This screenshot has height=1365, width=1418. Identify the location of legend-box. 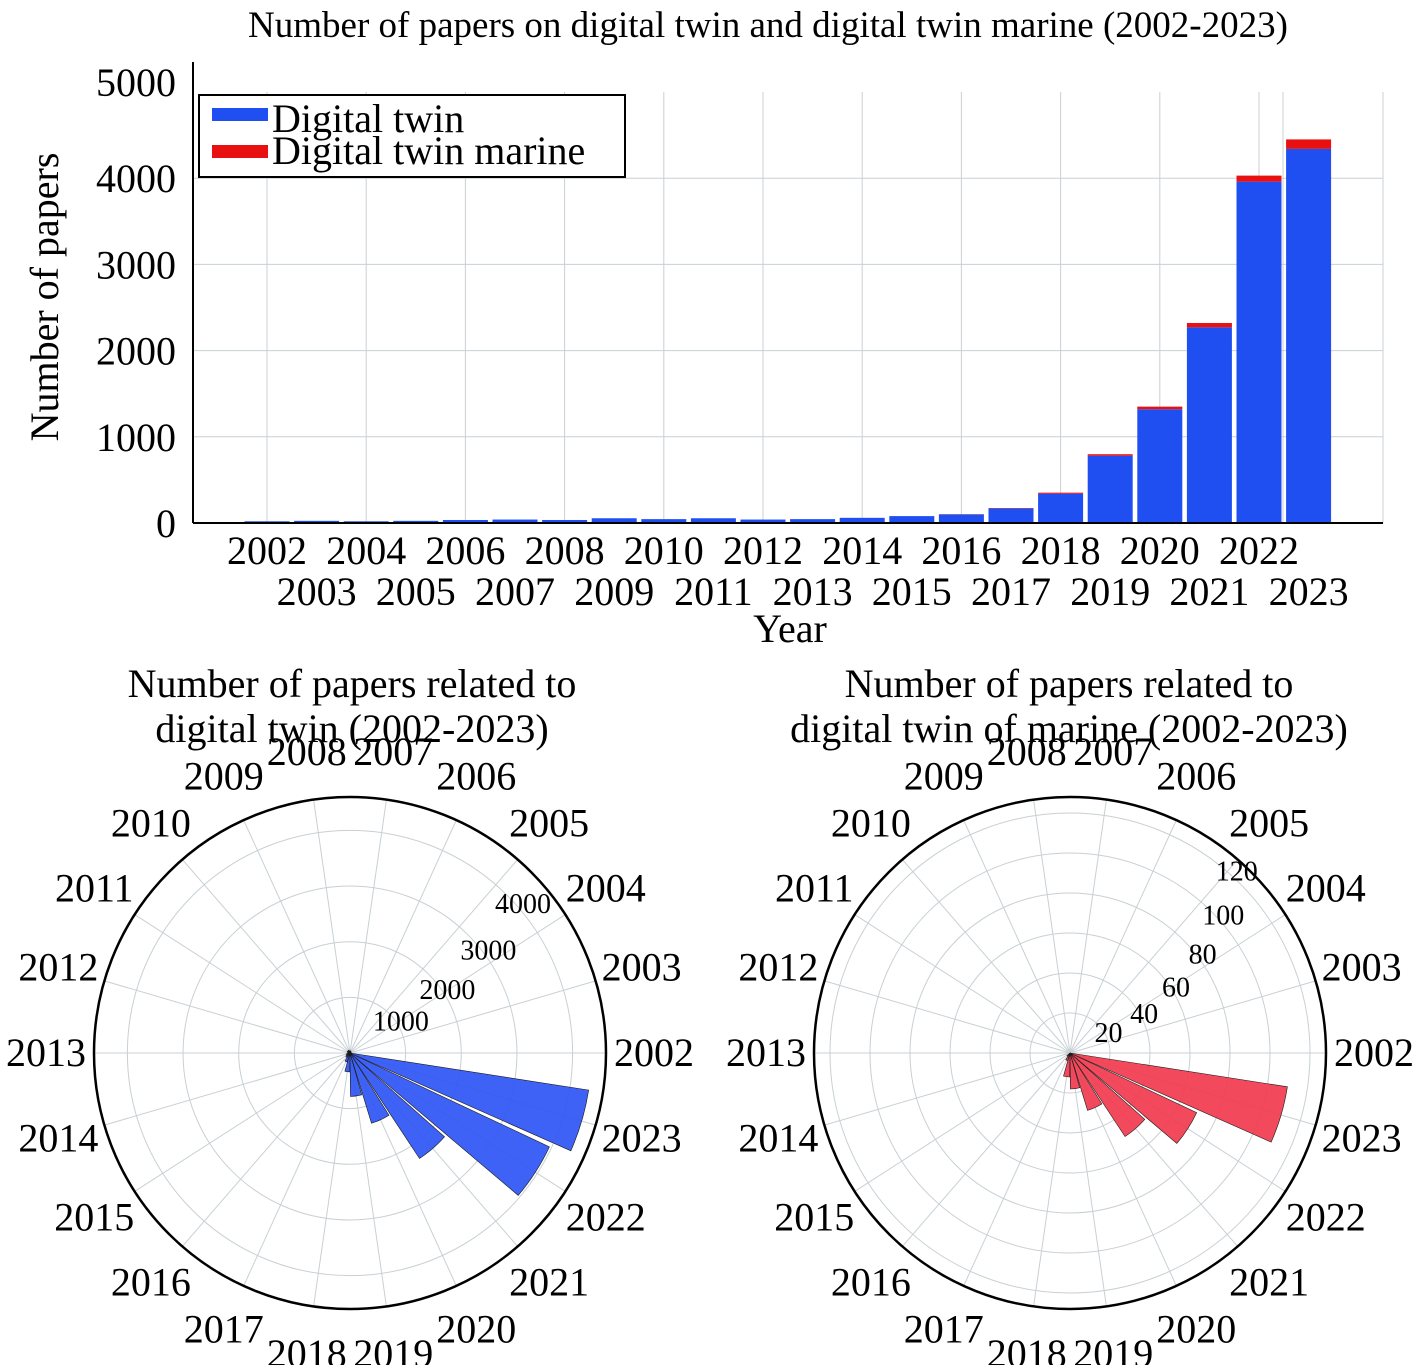
(412, 136).